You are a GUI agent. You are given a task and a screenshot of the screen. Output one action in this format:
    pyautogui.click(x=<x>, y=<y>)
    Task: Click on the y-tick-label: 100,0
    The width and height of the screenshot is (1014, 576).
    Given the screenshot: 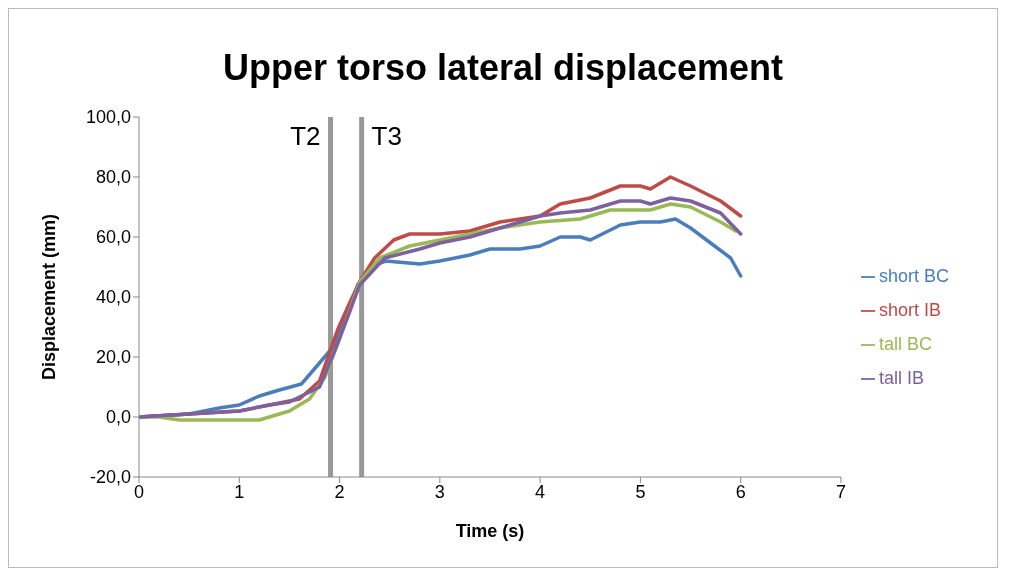 What is the action you would take?
    pyautogui.click(x=108, y=117)
    